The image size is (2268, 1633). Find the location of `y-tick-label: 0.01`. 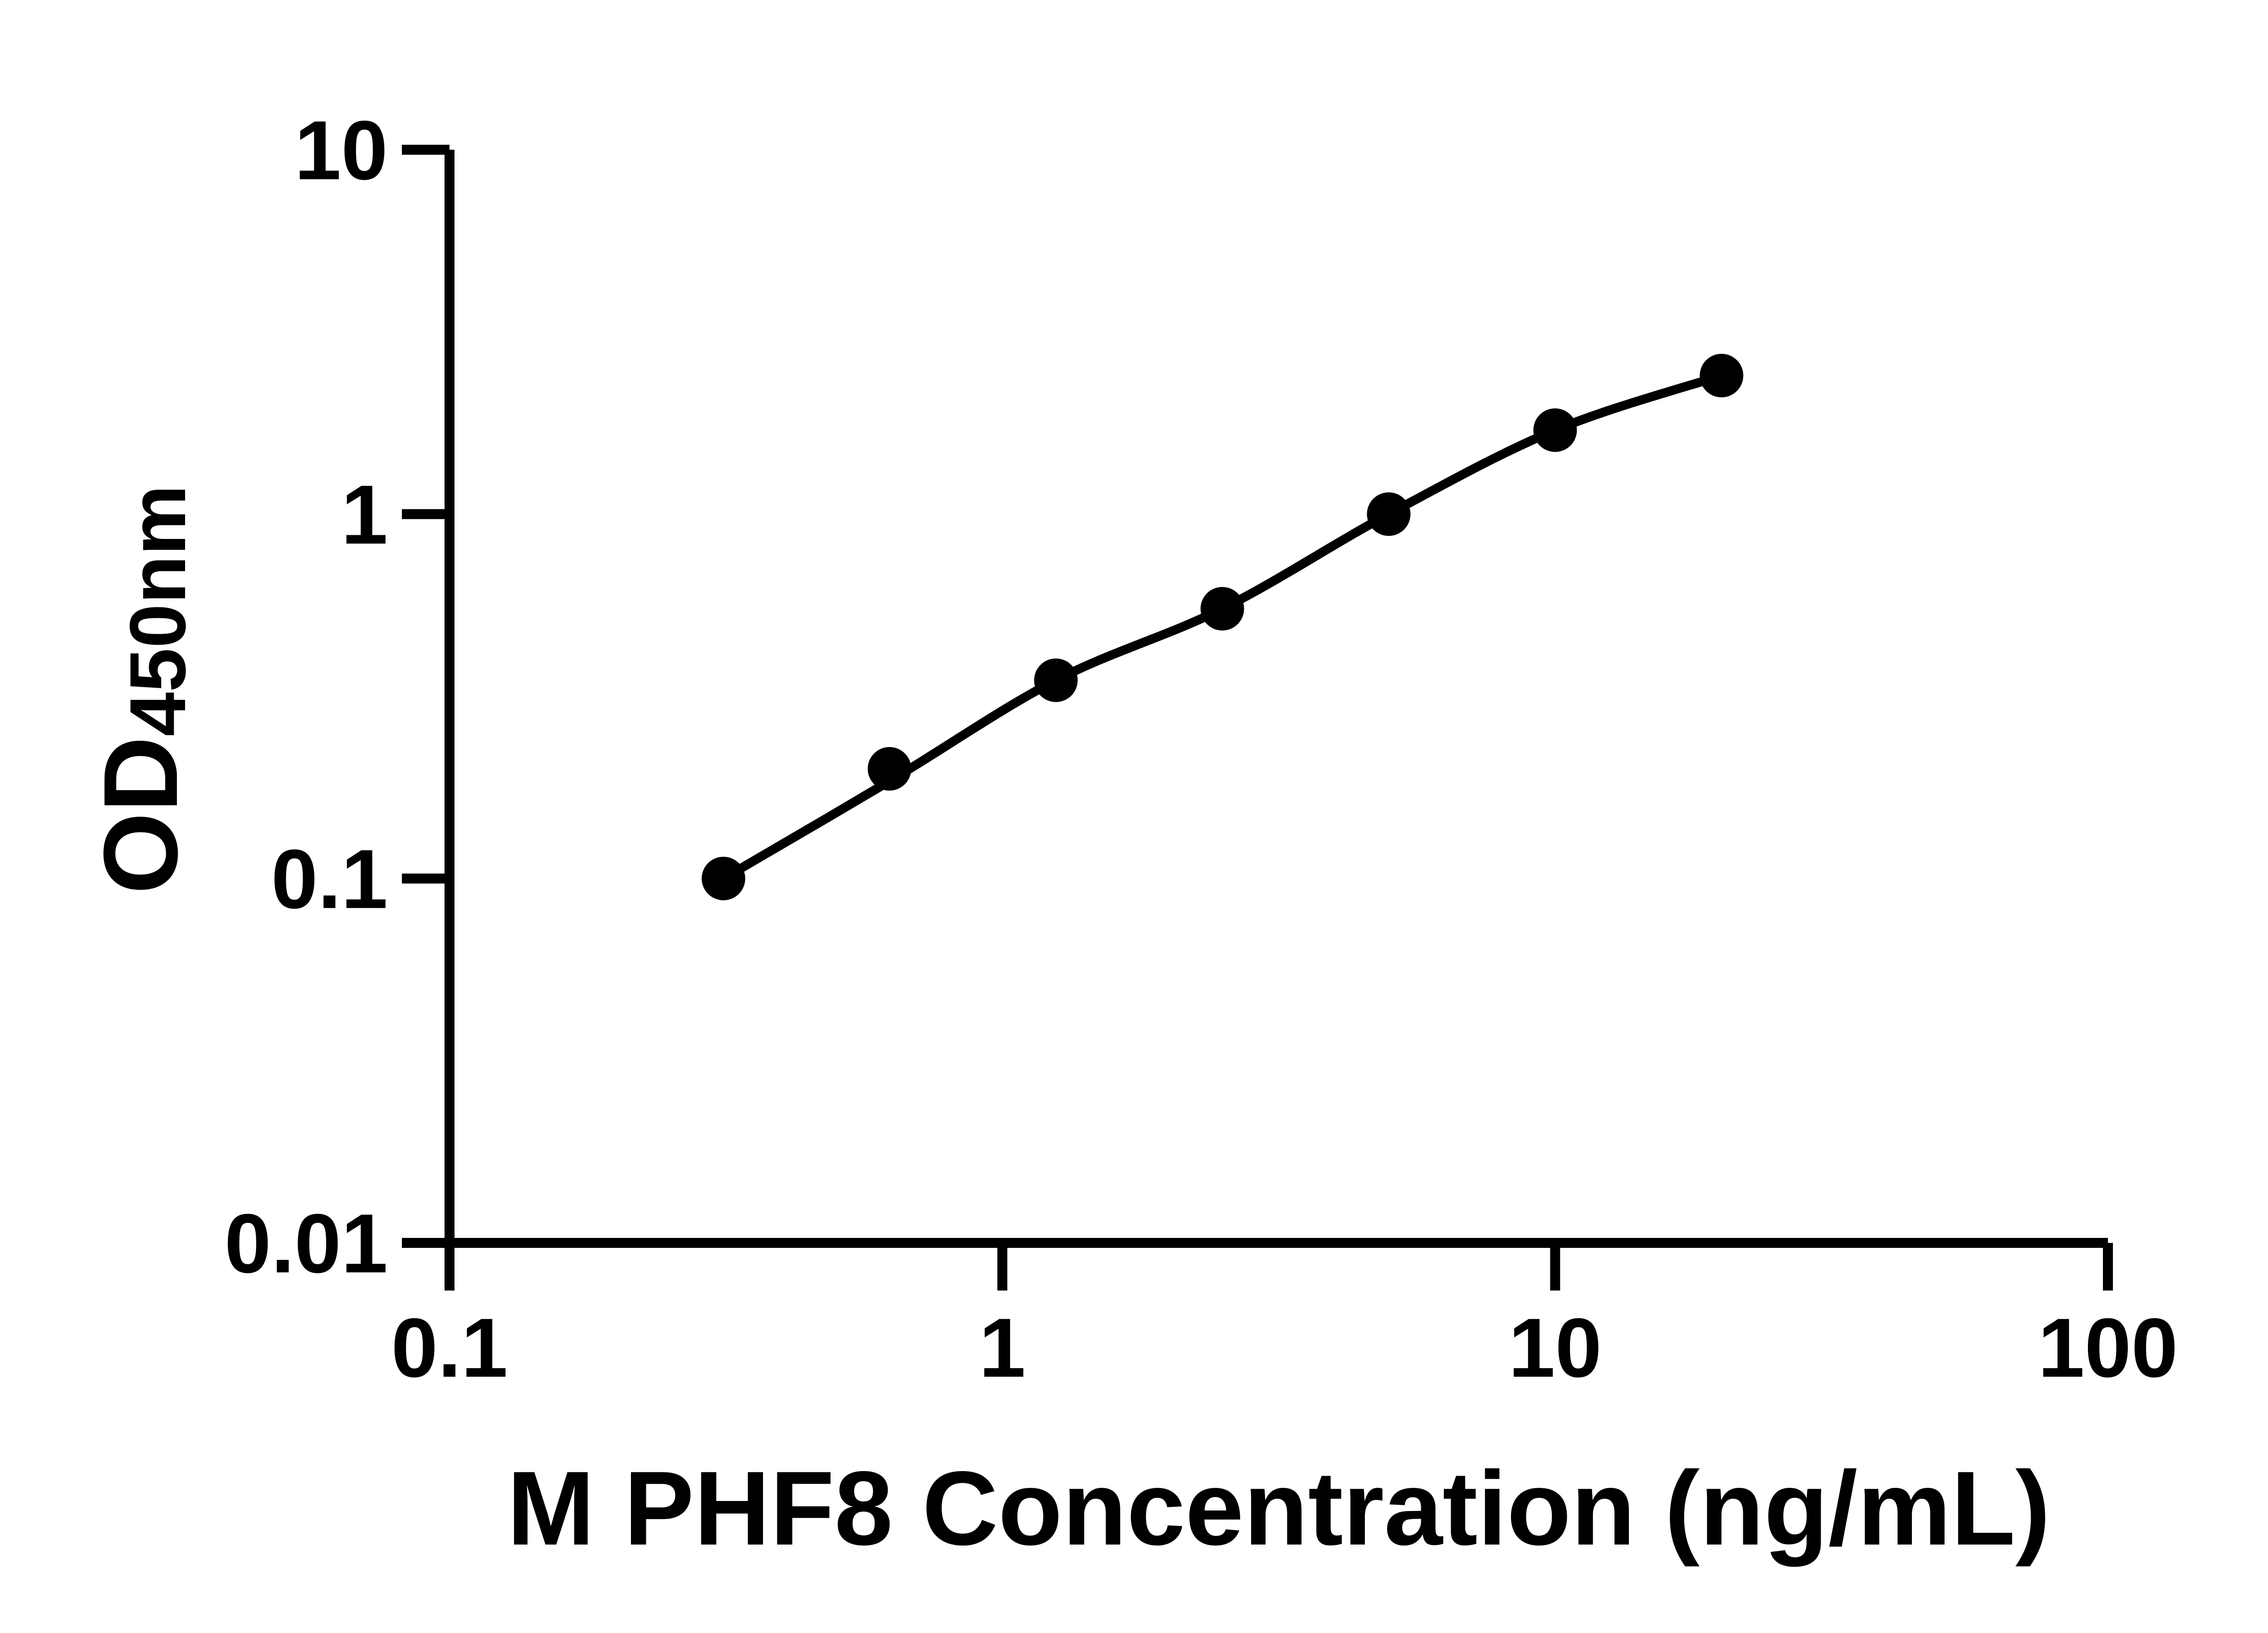

y-tick-label: 0.01 is located at coordinates (306, 1244).